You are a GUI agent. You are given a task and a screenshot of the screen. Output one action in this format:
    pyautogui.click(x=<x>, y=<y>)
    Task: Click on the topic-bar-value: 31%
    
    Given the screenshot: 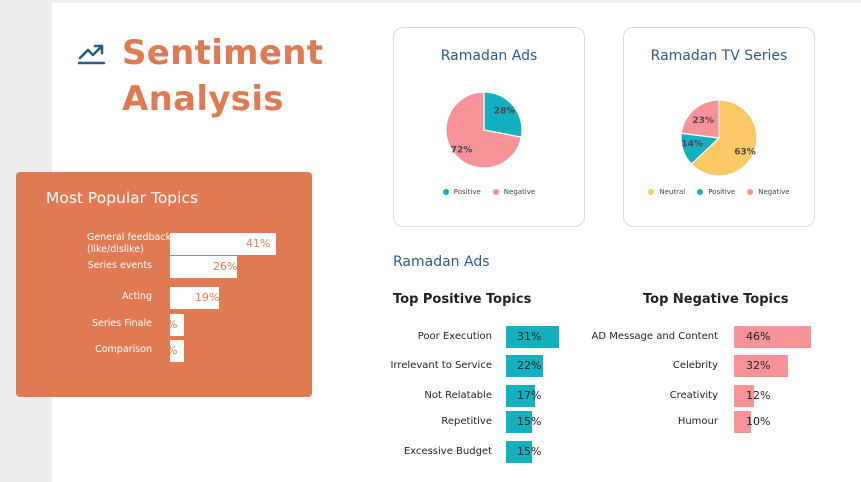 What is the action you would take?
    pyautogui.click(x=529, y=336)
    